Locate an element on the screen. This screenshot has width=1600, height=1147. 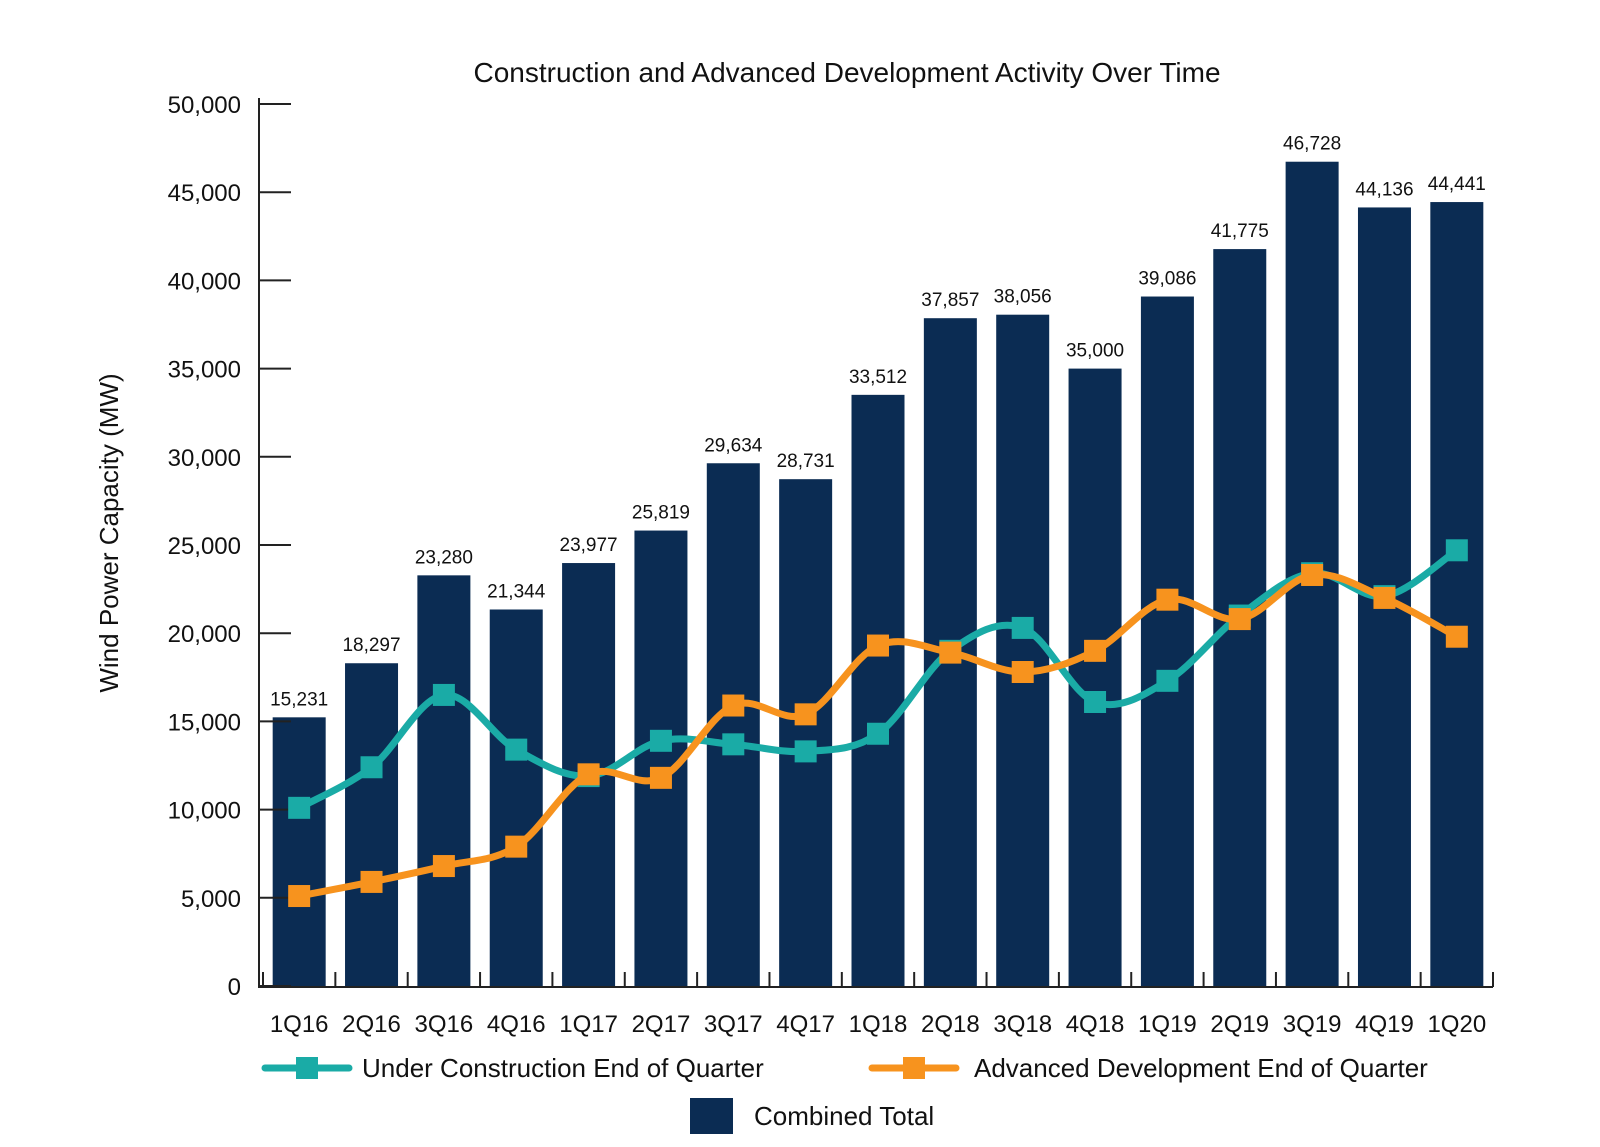
under-construction-end-of-quarter-marker-1q20 is located at coordinates (1456, 550).